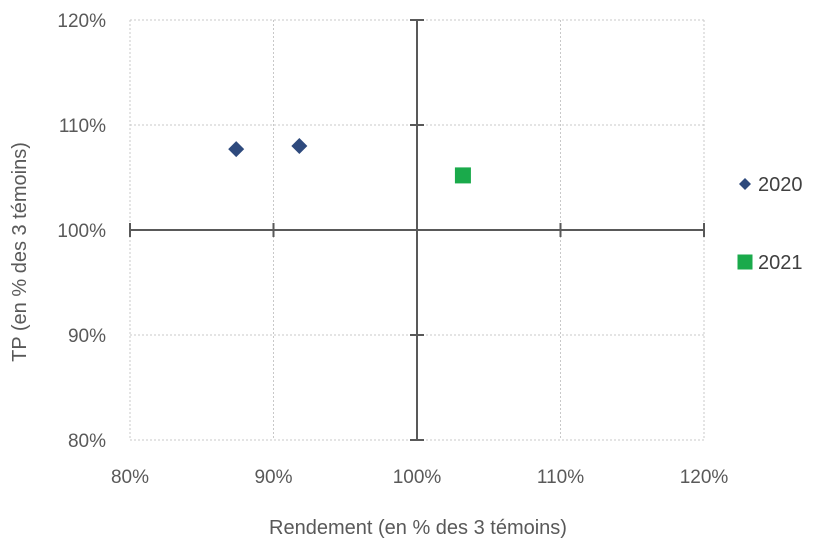 The image size is (814, 540). What do you see at coordinates (130, 477) in the screenshot?
I see `x-tick-label: 80%` at bounding box center [130, 477].